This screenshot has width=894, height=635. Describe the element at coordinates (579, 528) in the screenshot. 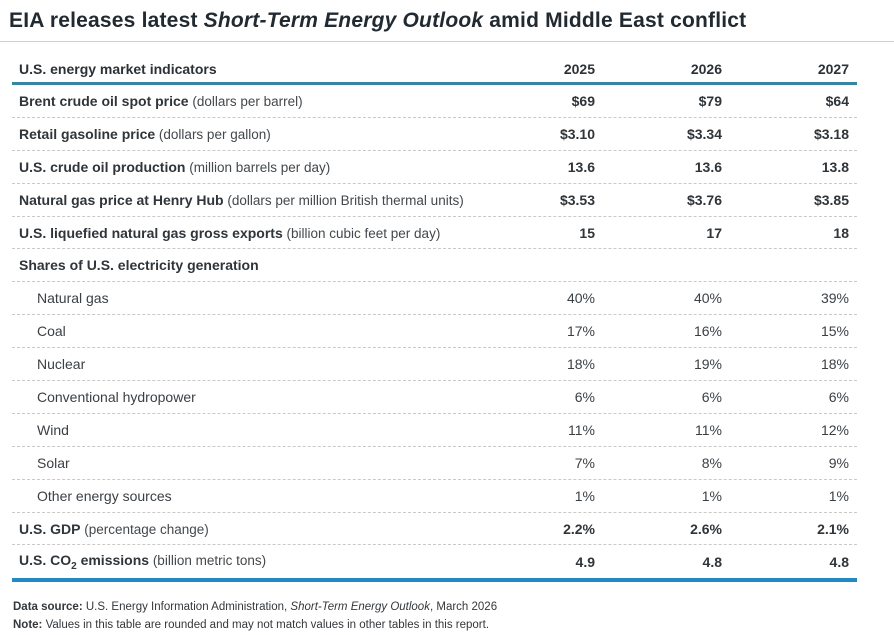

I see `row-value: 2.2%` at that location.